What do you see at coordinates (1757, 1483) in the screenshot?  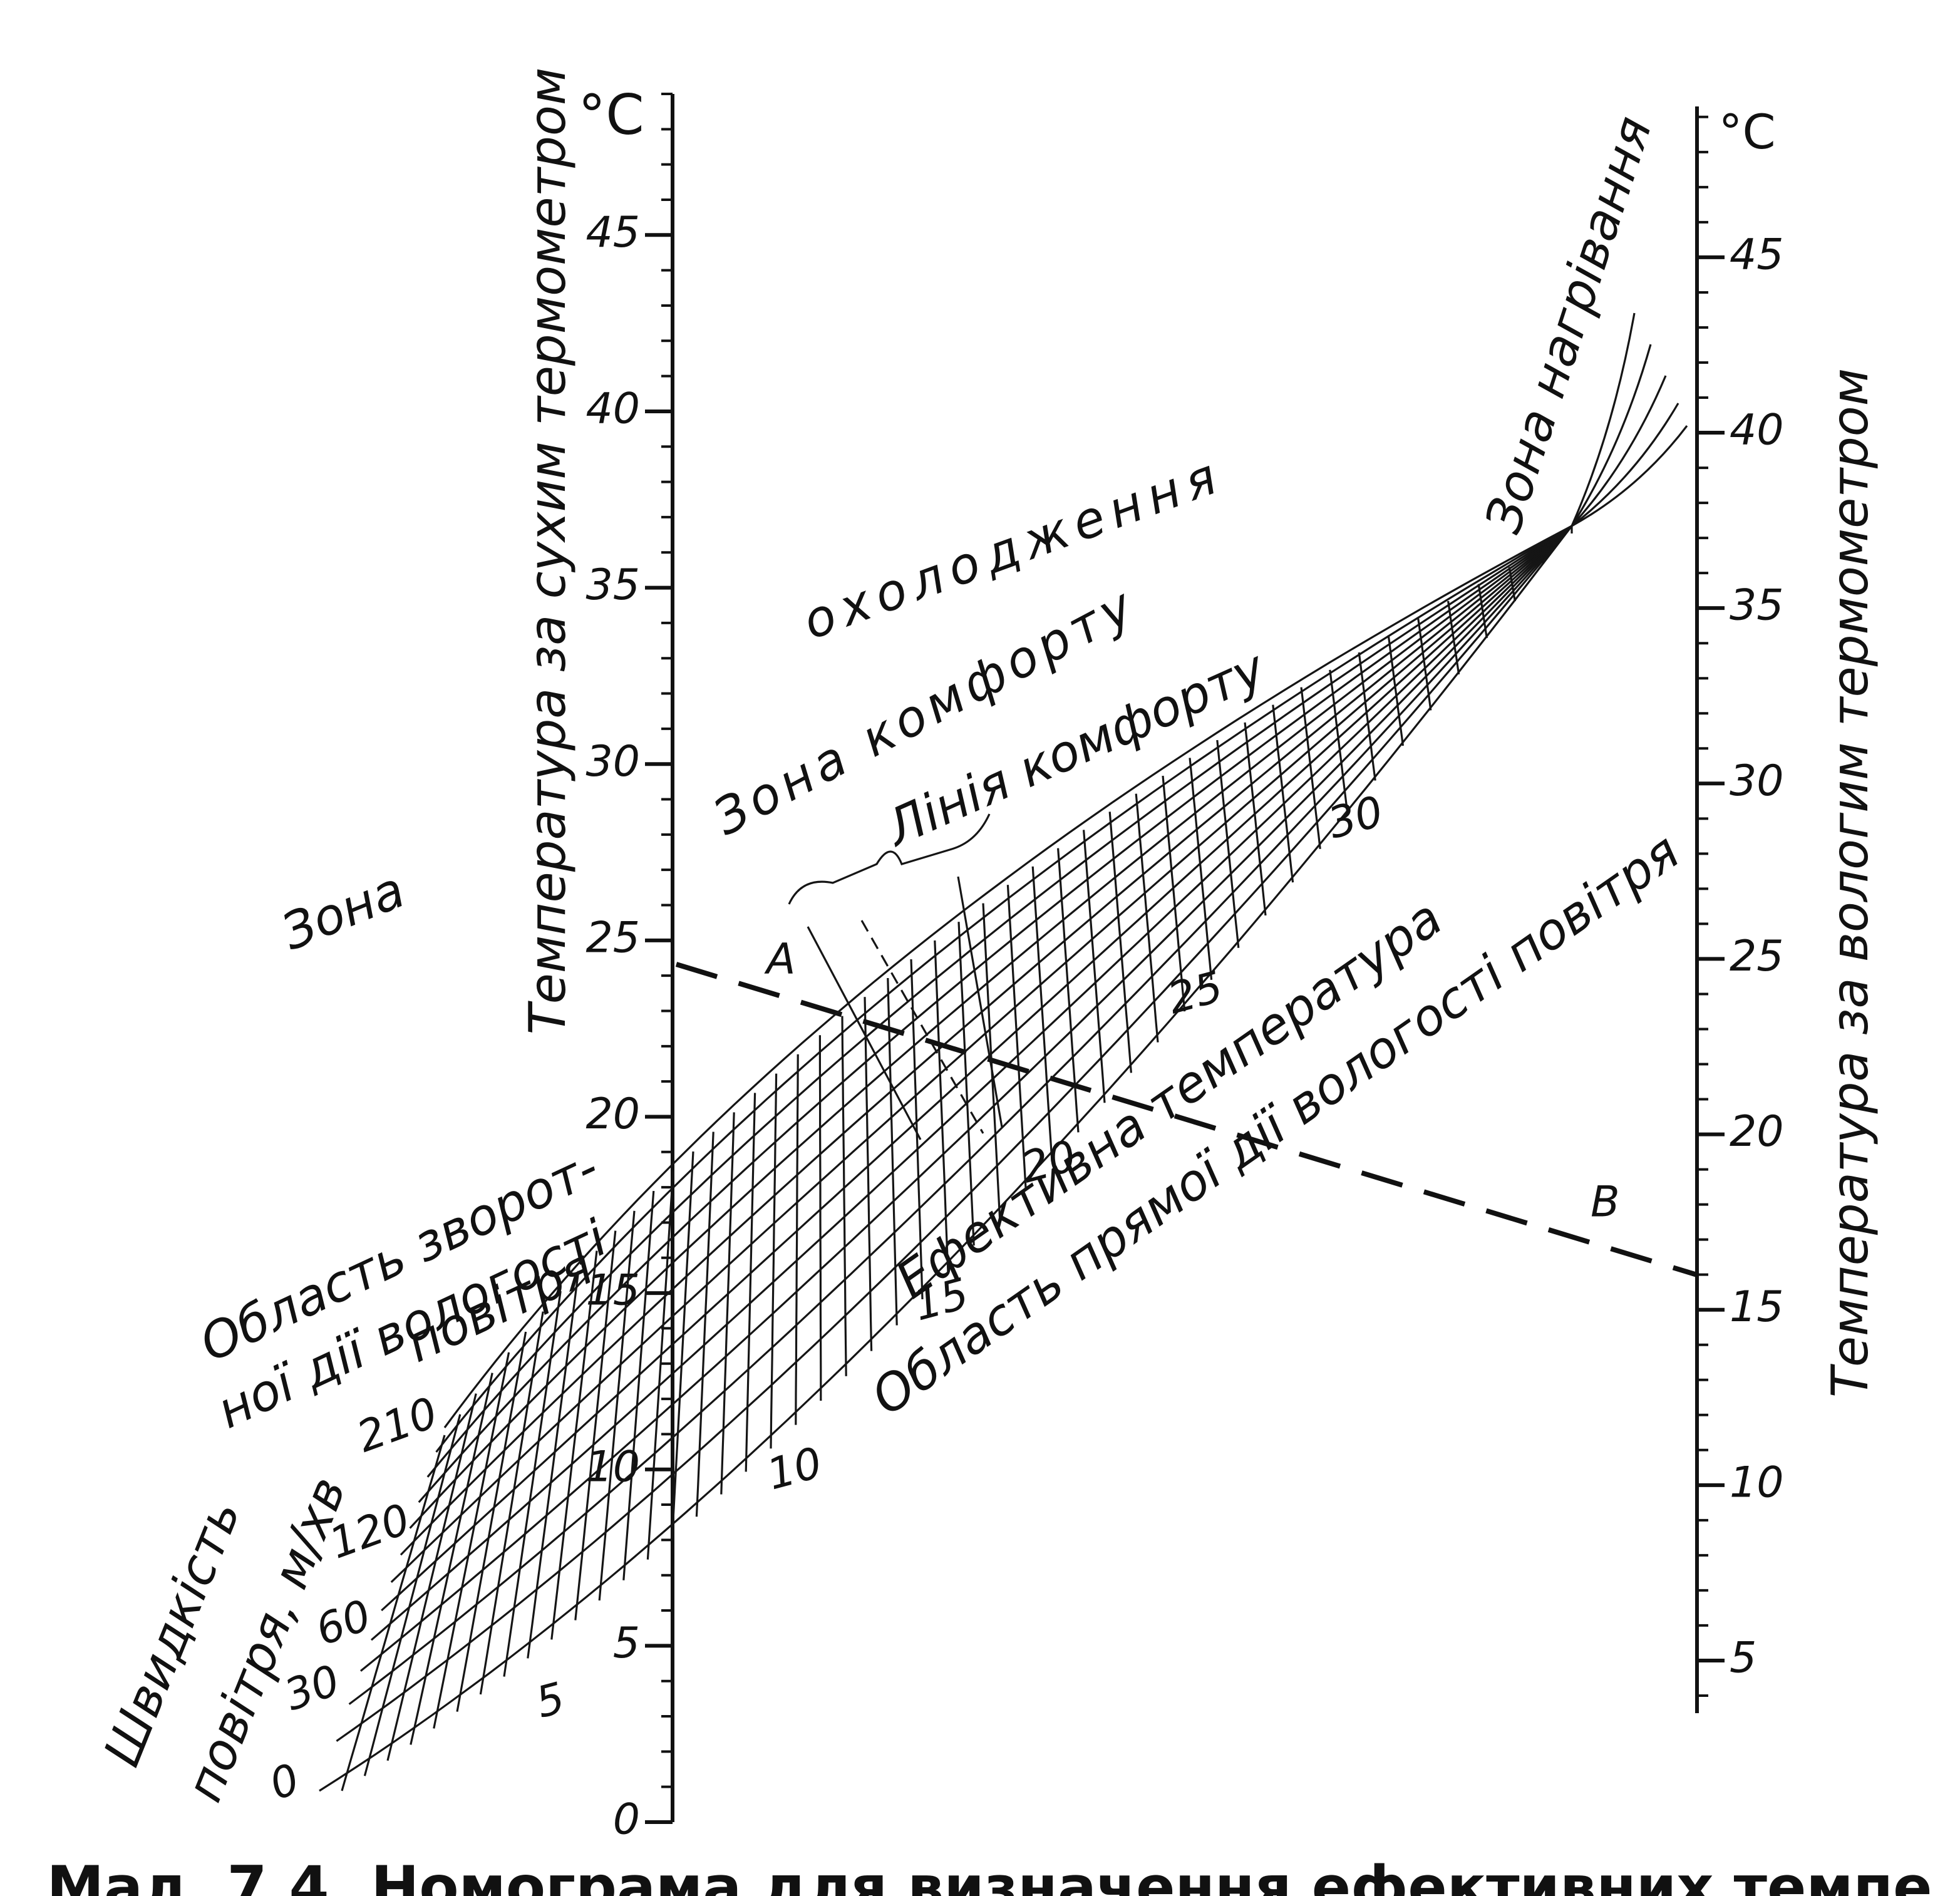 I see `y-tick-label: 10` at bounding box center [1757, 1483].